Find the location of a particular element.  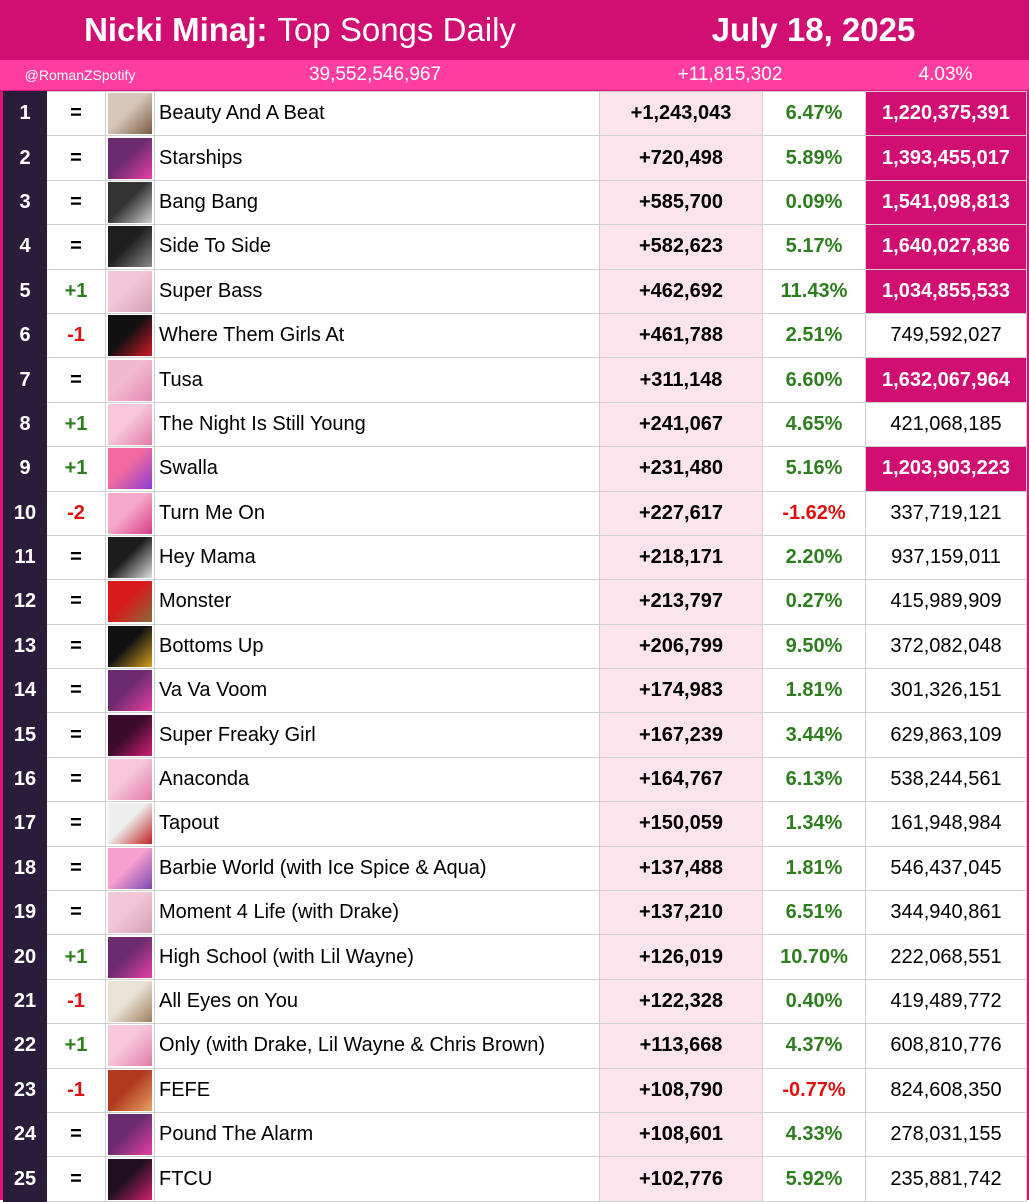

cover-tusa-icon is located at coordinates (130, 380).